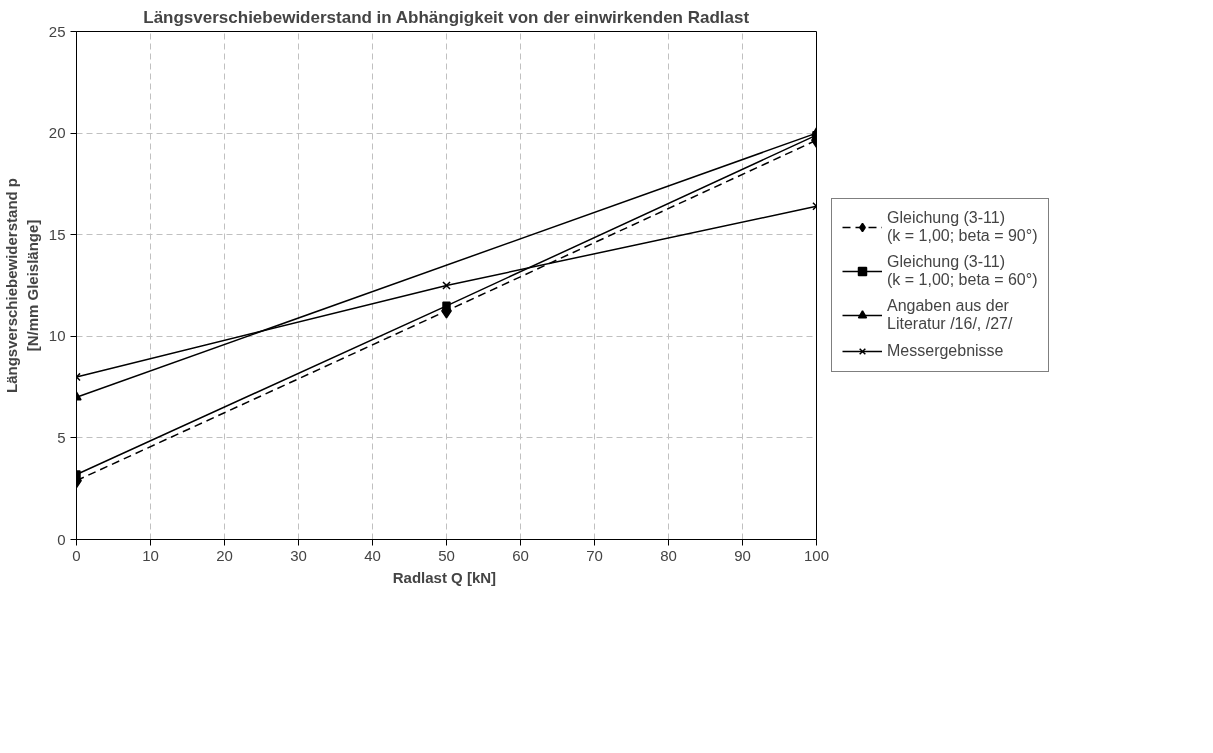 Image resolution: width=1213 pixels, height=753 pixels. What do you see at coordinates (76, 555) in the screenshot?
I see `x-tick-label: 0` at bounding box center [76, 555].